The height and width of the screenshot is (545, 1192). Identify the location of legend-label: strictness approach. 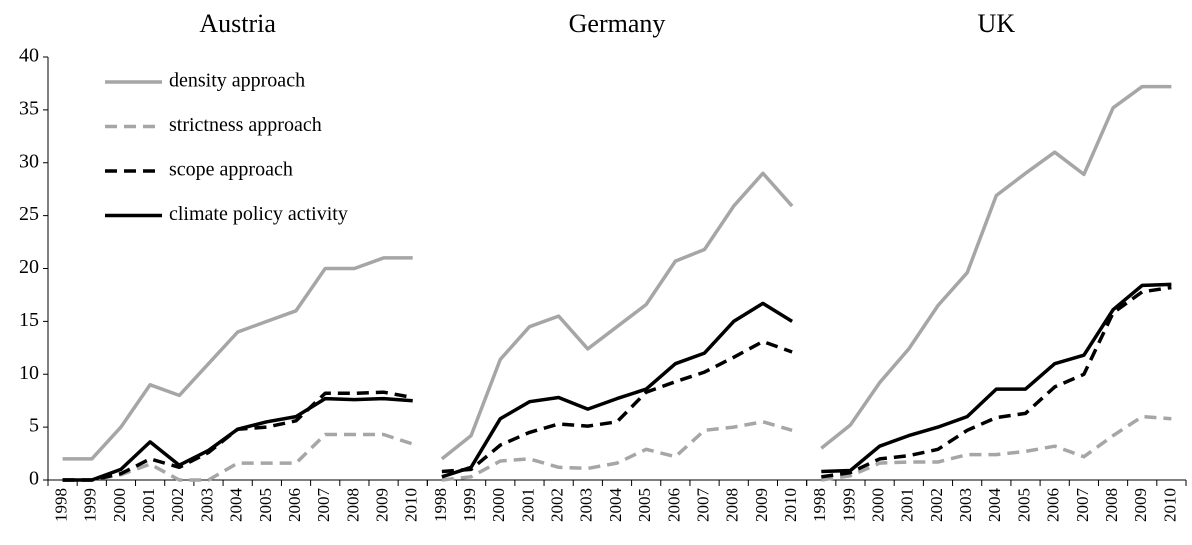
(245, 125).